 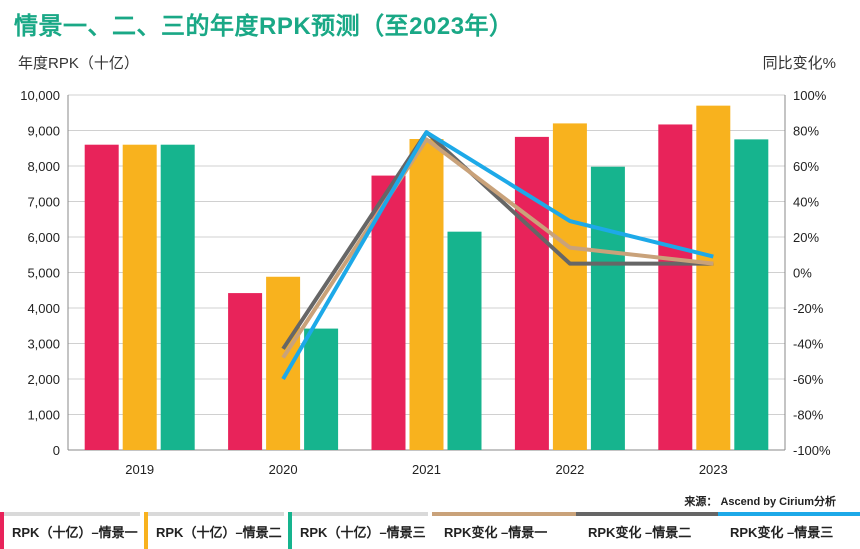 I want to click on source-note: 来源： Ascend by Cirium分析, so click(x=760, y=502).